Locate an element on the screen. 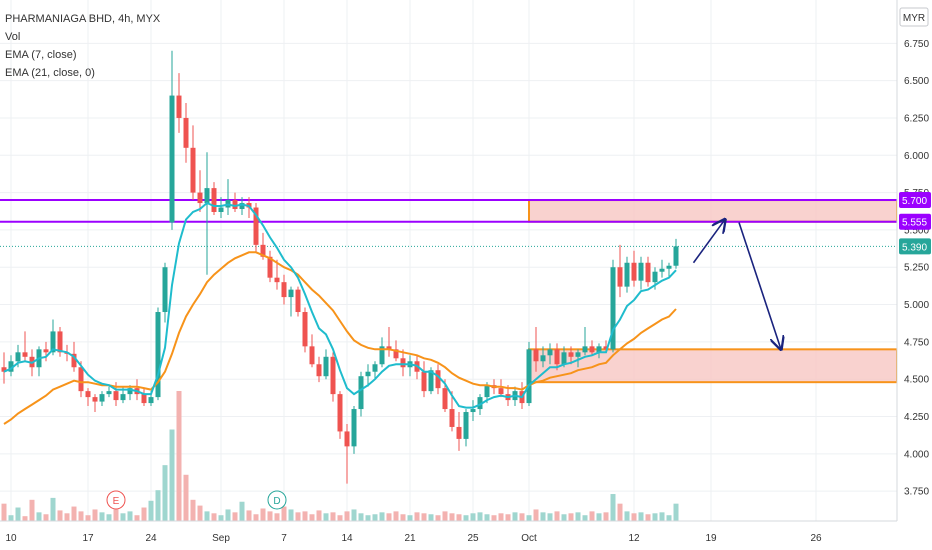  price-tick-label: 6.500 is located at coordinates (916, 81).